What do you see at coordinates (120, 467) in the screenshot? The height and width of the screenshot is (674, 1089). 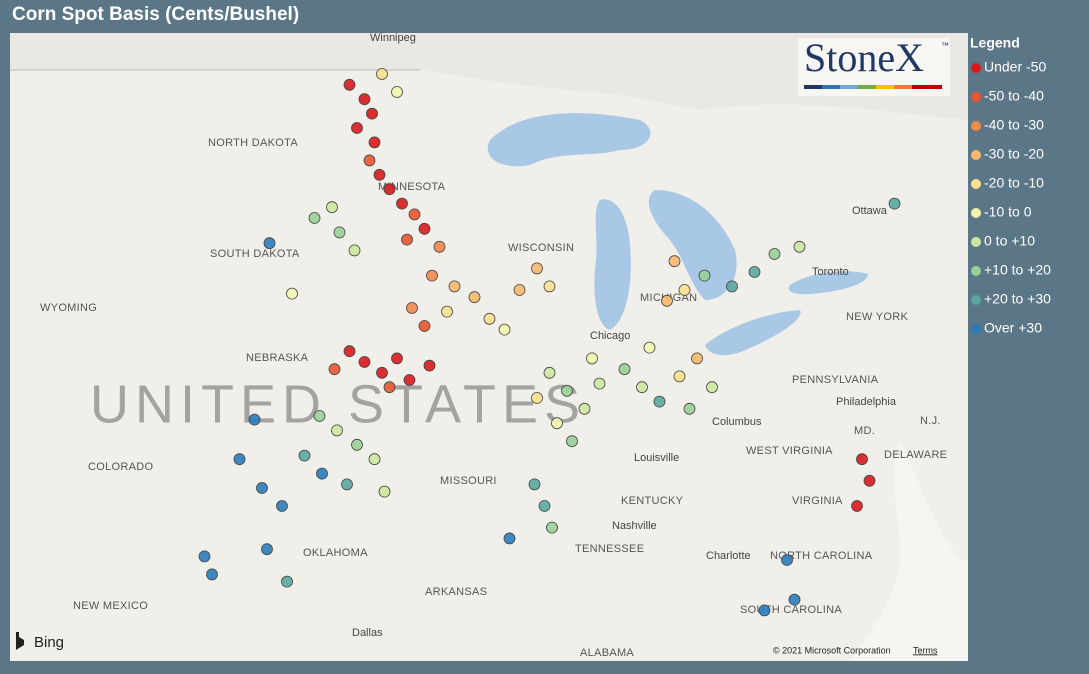 I see `place-label: COLORADO` at bounding box center [120, 467].